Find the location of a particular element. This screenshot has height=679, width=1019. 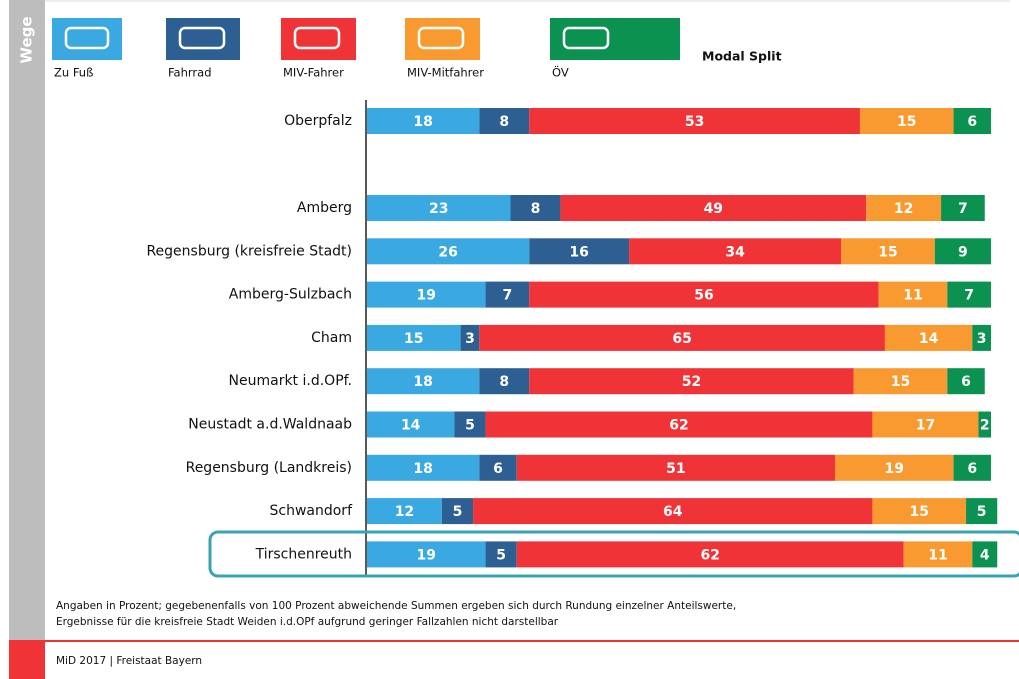

legend-label: Zu Fuß is located at coordinates (73, 73).